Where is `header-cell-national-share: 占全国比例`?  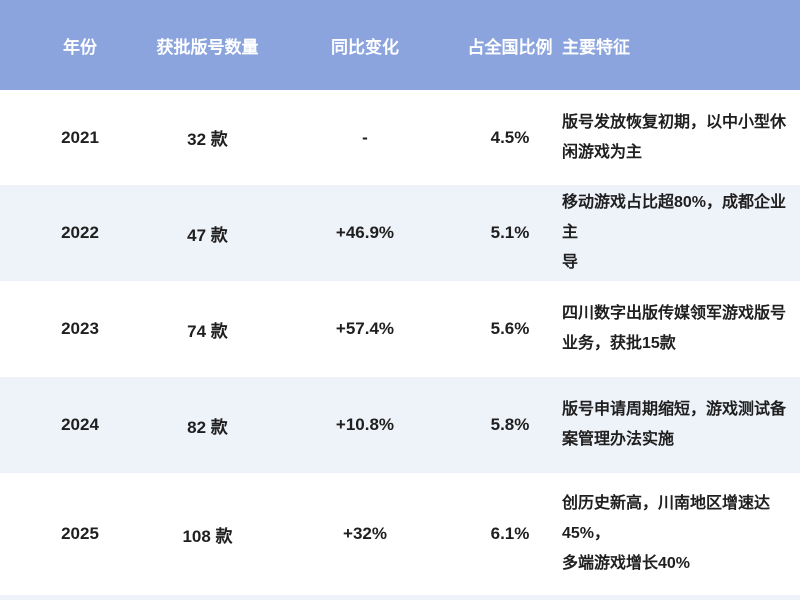 header-cell-national-share: 占全国比例 is located at coordinates (510, 47).